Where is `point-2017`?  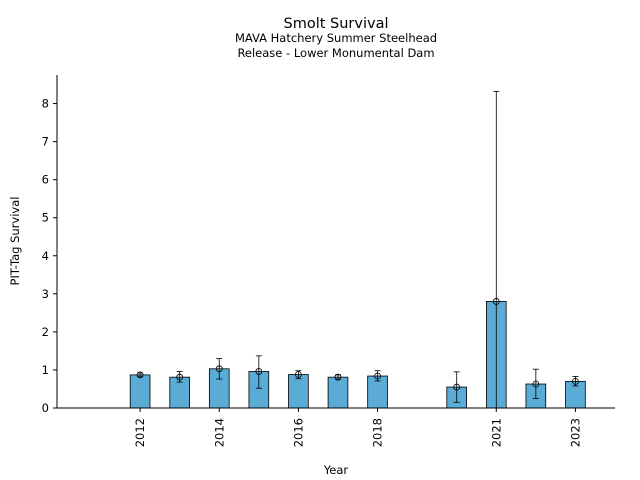
point-2017 is located at coordinates (338, 377).